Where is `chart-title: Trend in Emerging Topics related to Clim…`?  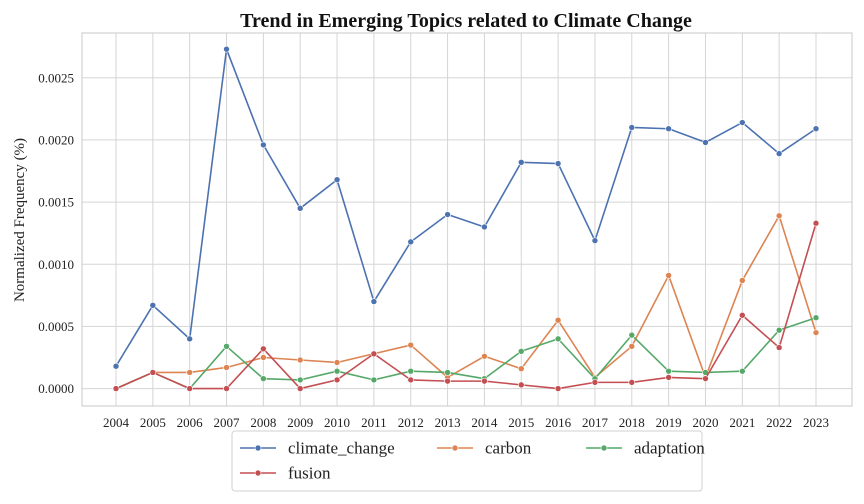
chart-title: Trend in Emerging Topics related to Clim… is located at coordinates (466, 21).